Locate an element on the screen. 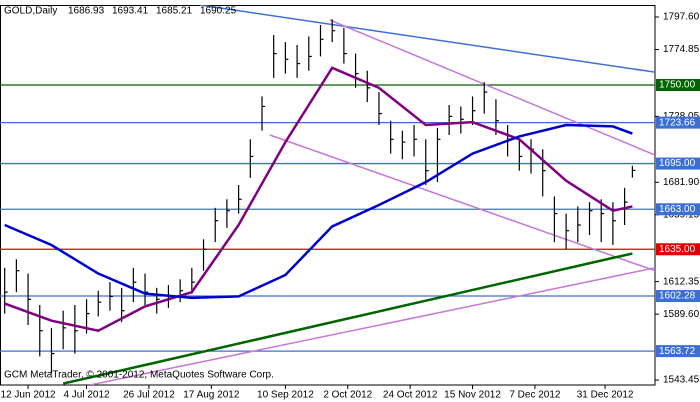  level-label: 1602.28 is located at coordinates (677, 296).